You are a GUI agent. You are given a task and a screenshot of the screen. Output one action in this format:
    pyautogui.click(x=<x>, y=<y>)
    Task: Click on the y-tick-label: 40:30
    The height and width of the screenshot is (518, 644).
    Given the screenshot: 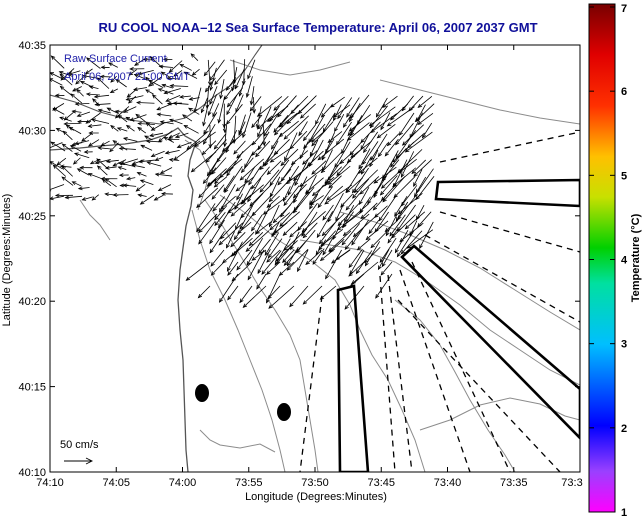 What is the action you would take?
    pyautogui.click(x=32, y=131)
    